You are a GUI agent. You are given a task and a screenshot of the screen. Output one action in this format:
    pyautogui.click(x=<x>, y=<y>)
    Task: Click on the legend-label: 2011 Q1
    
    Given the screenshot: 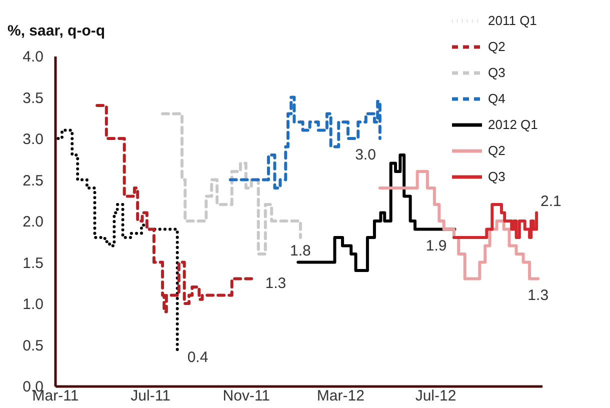 What is the action you would take?
    pyautogui.click(x=512, y=20)
    